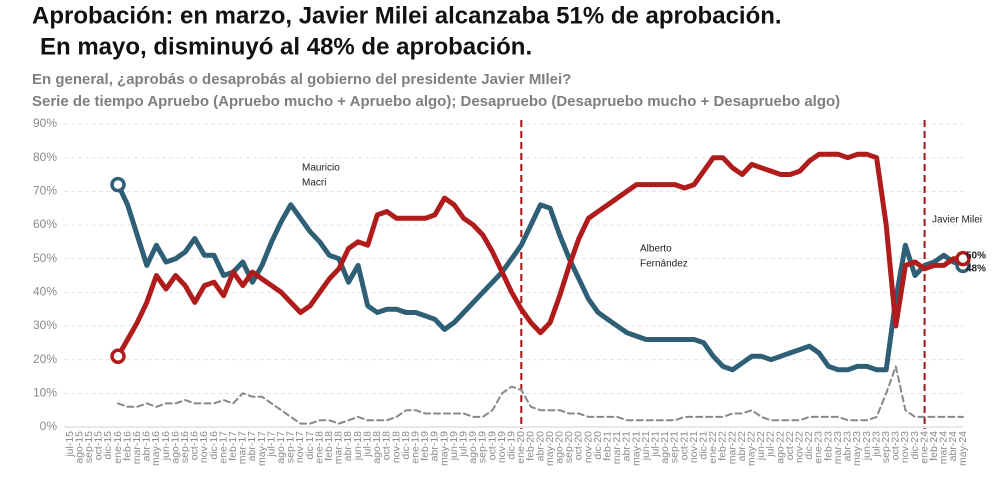  Describe the element at coordinates (732, 447) in the screenshot. I see `x-tick-label: mar-22` at that location.